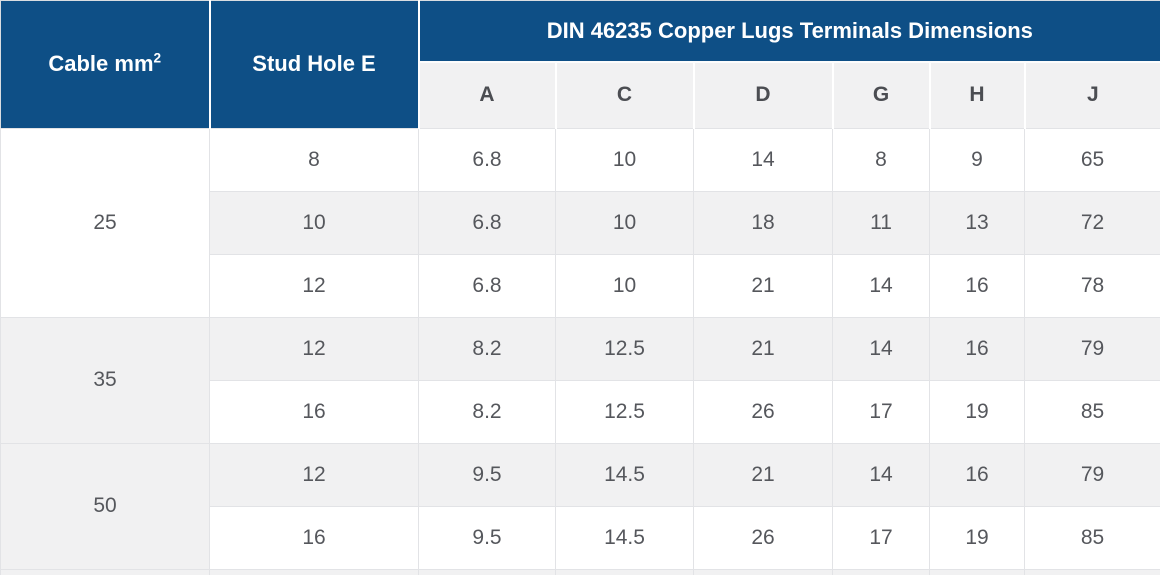 Image resolution: width=1160 pixels, height=575 pixels. Describe the element at coordinates (881, 222) in the screenshot. I see `dim-cell: 11` at that location.